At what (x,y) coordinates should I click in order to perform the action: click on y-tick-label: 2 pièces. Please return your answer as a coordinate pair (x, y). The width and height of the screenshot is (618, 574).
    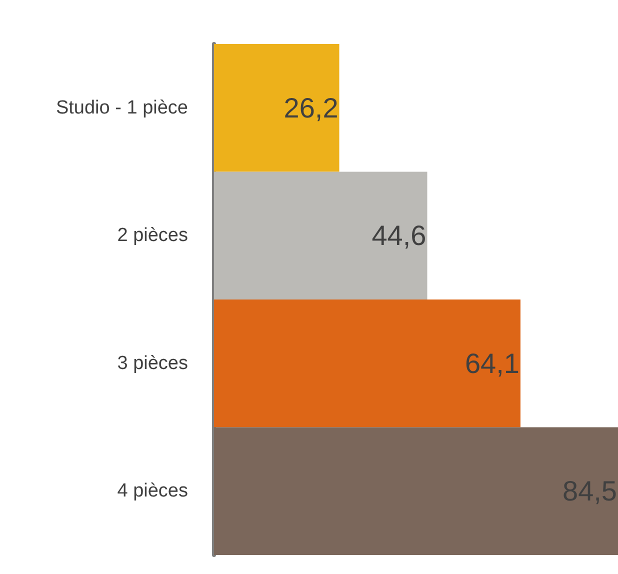
    Looking at the image, I should click on (152, 235).